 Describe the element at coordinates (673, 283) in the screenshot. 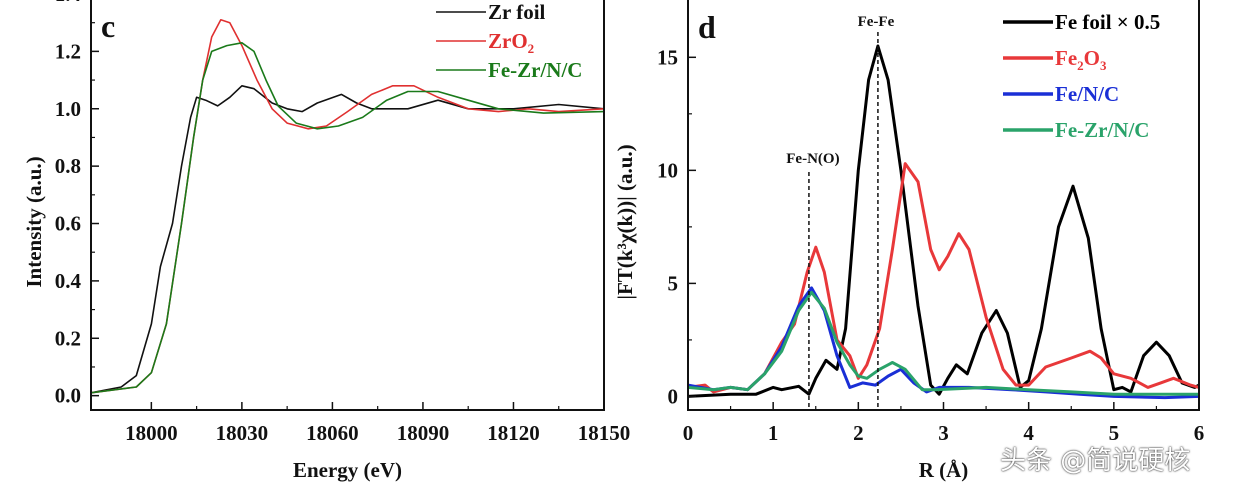

I see `y-tick-label: 5` at that location.